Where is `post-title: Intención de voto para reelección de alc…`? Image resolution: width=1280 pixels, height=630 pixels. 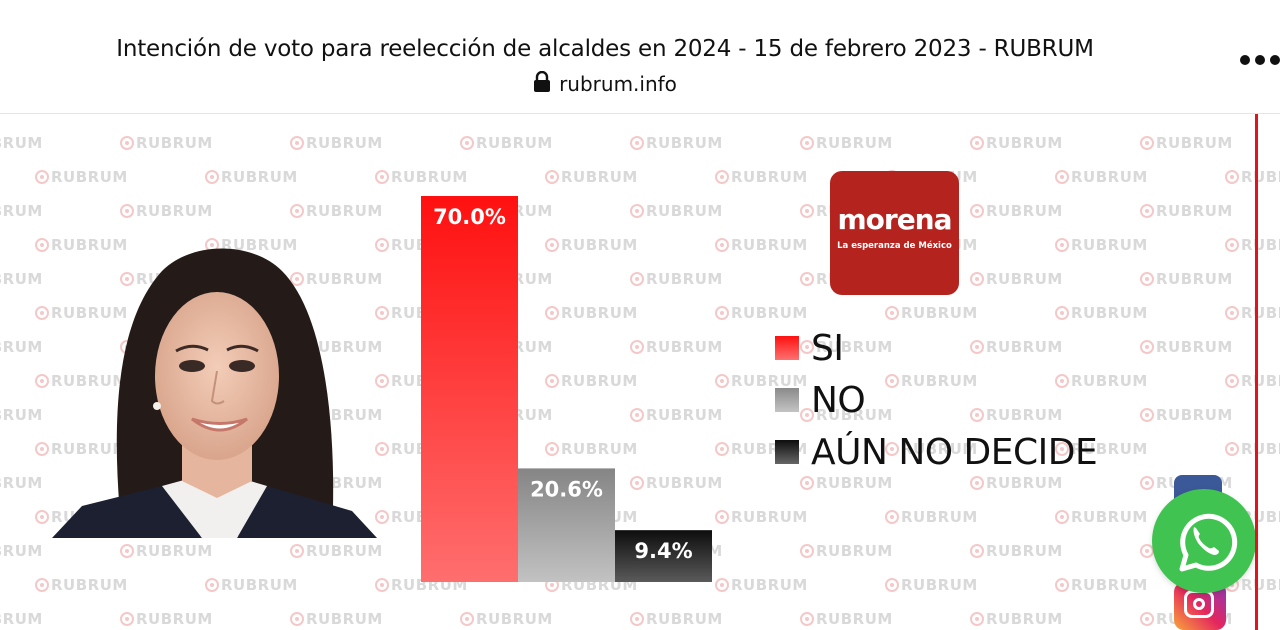
post-title: Intención de voto para reelección de alc… is located at coordinates (605, 49).